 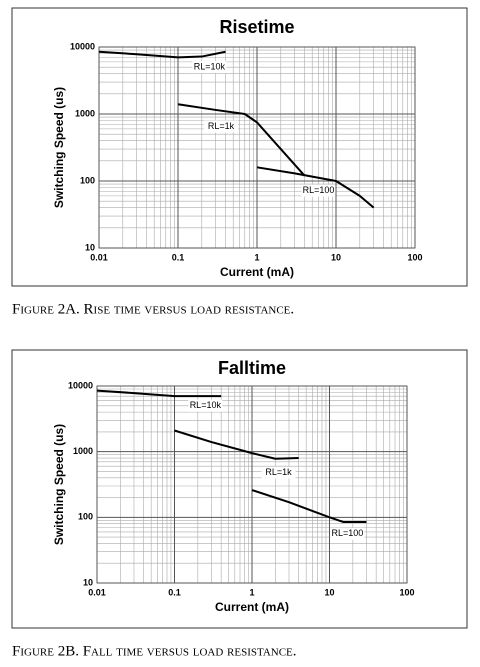 What do you see at coordinates (256, 27) in the screenshot?
I see `chart-title: Risetime` at bounding box center [256, 27].